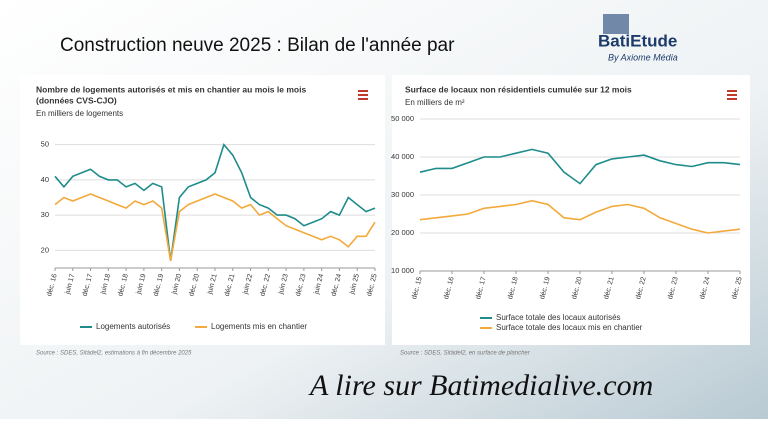 Image resolution: width=768 pixels, height=424 pixels. Describe the element at coordinates (402, 194) in the screenshot. I see `y-tick-label: 30 000` at that location.